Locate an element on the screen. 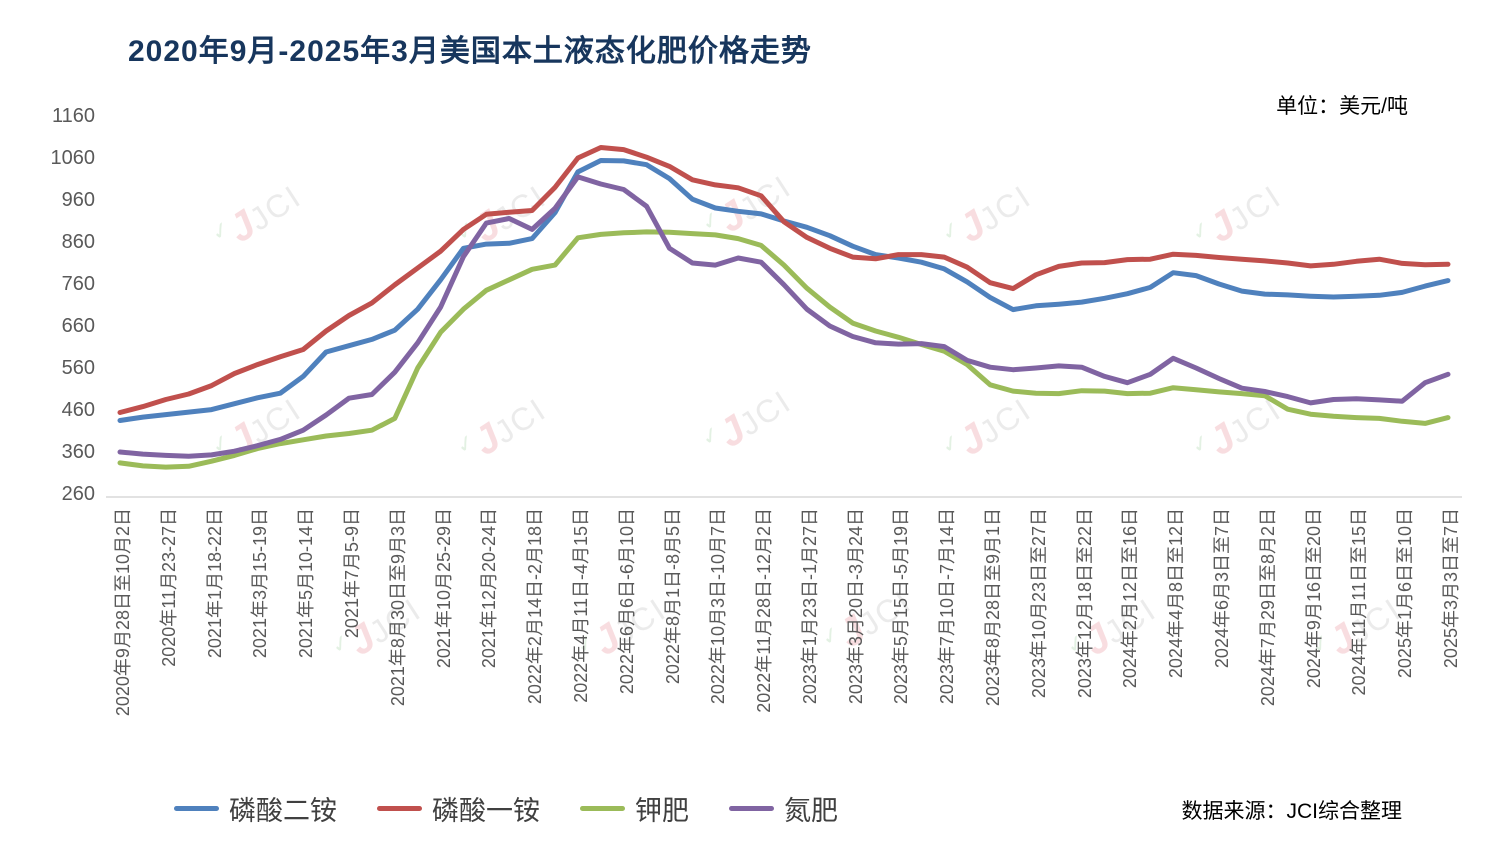 Image resolution: width=1494 pixels, height=862 pixels. x-axis-tick-label: 2021年12月20-24日 is located at coordinates (489, 588).